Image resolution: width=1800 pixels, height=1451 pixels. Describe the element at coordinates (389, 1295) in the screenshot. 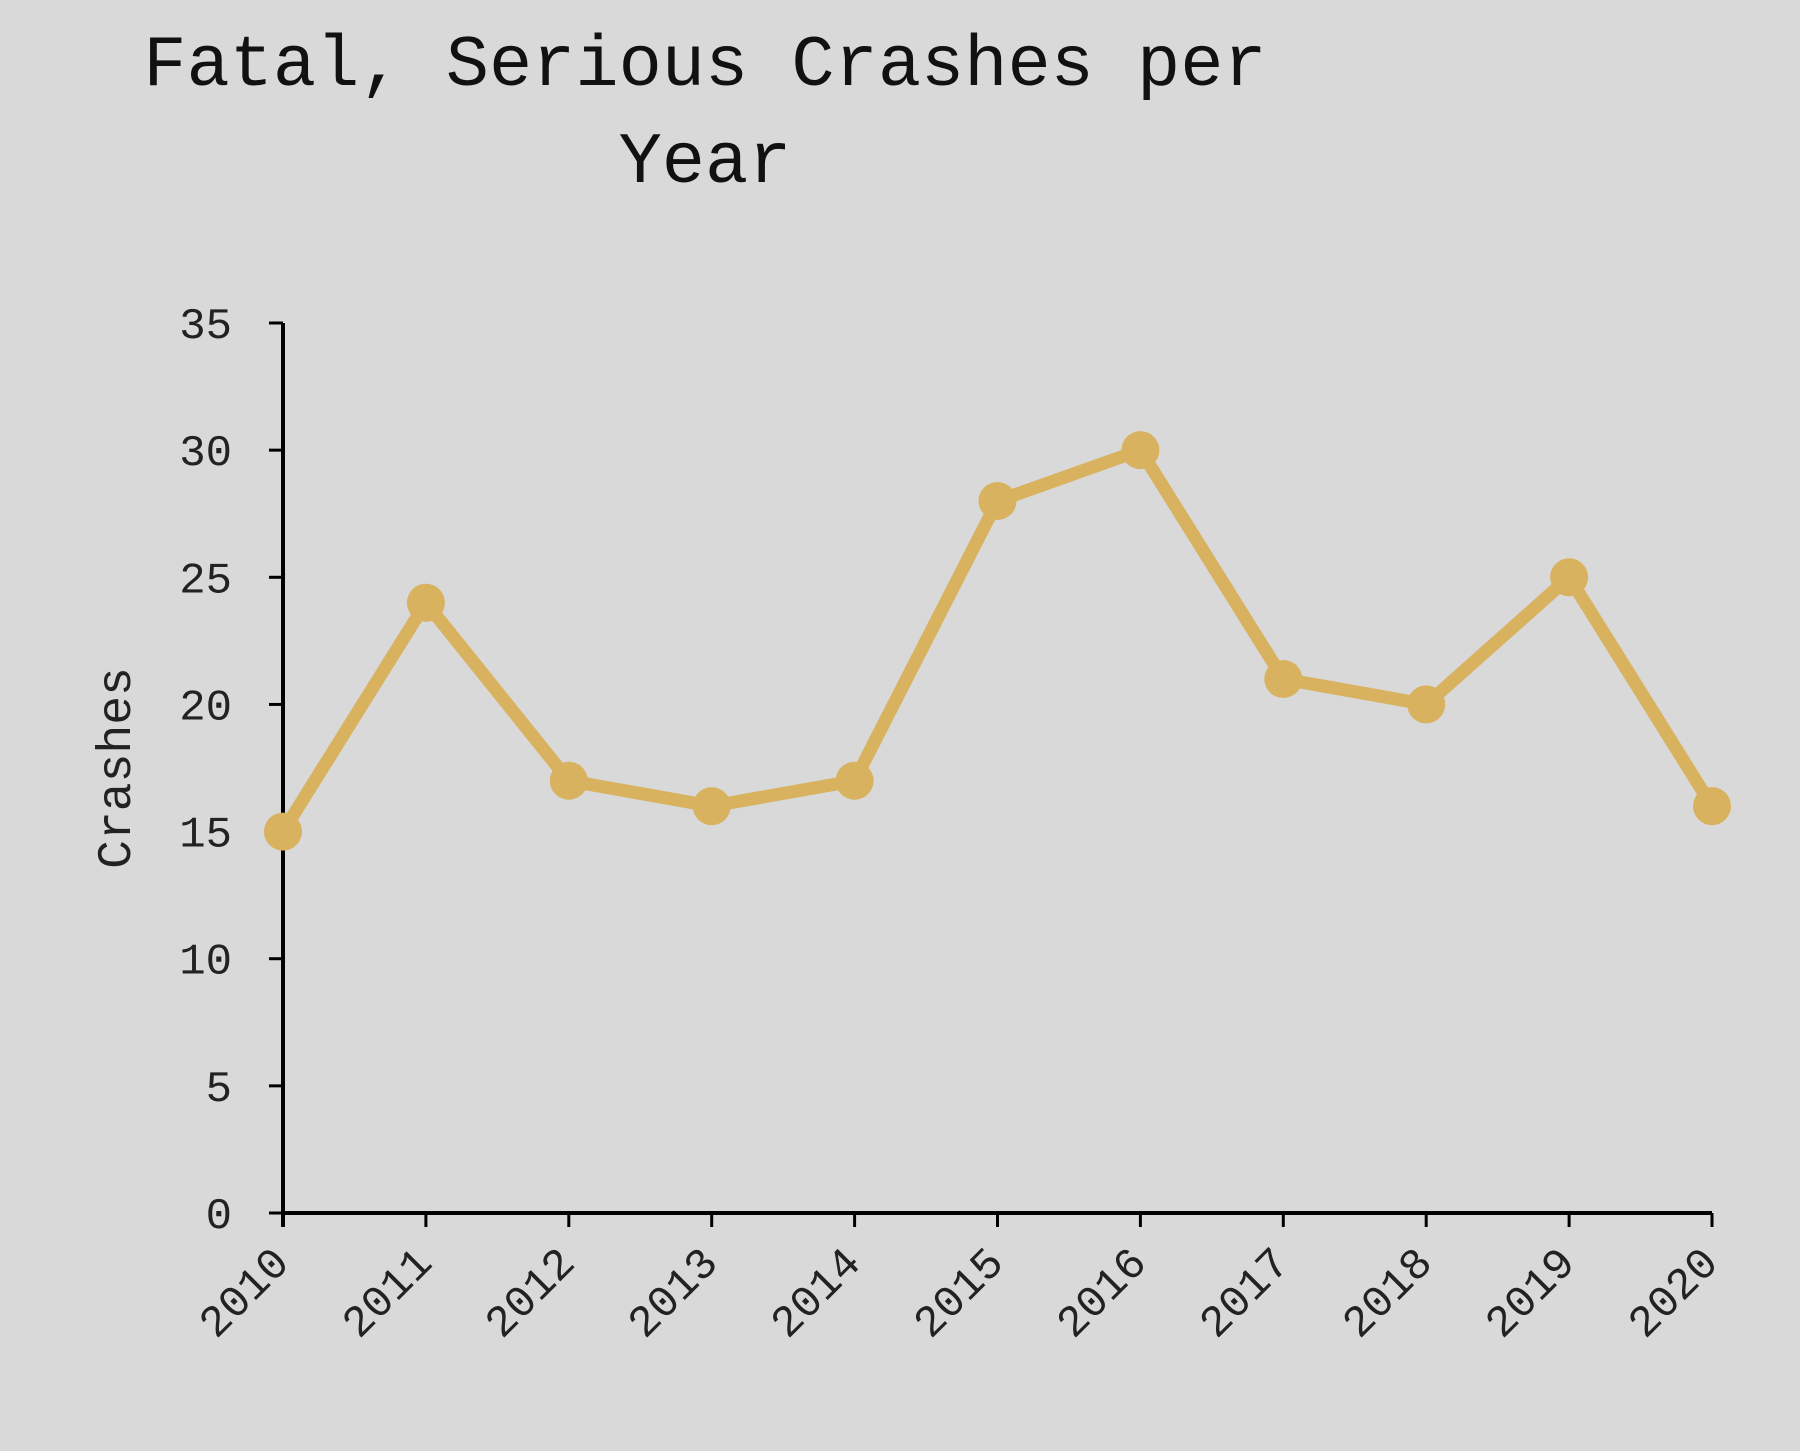

I see `x-tick-label: 2011` at that location.